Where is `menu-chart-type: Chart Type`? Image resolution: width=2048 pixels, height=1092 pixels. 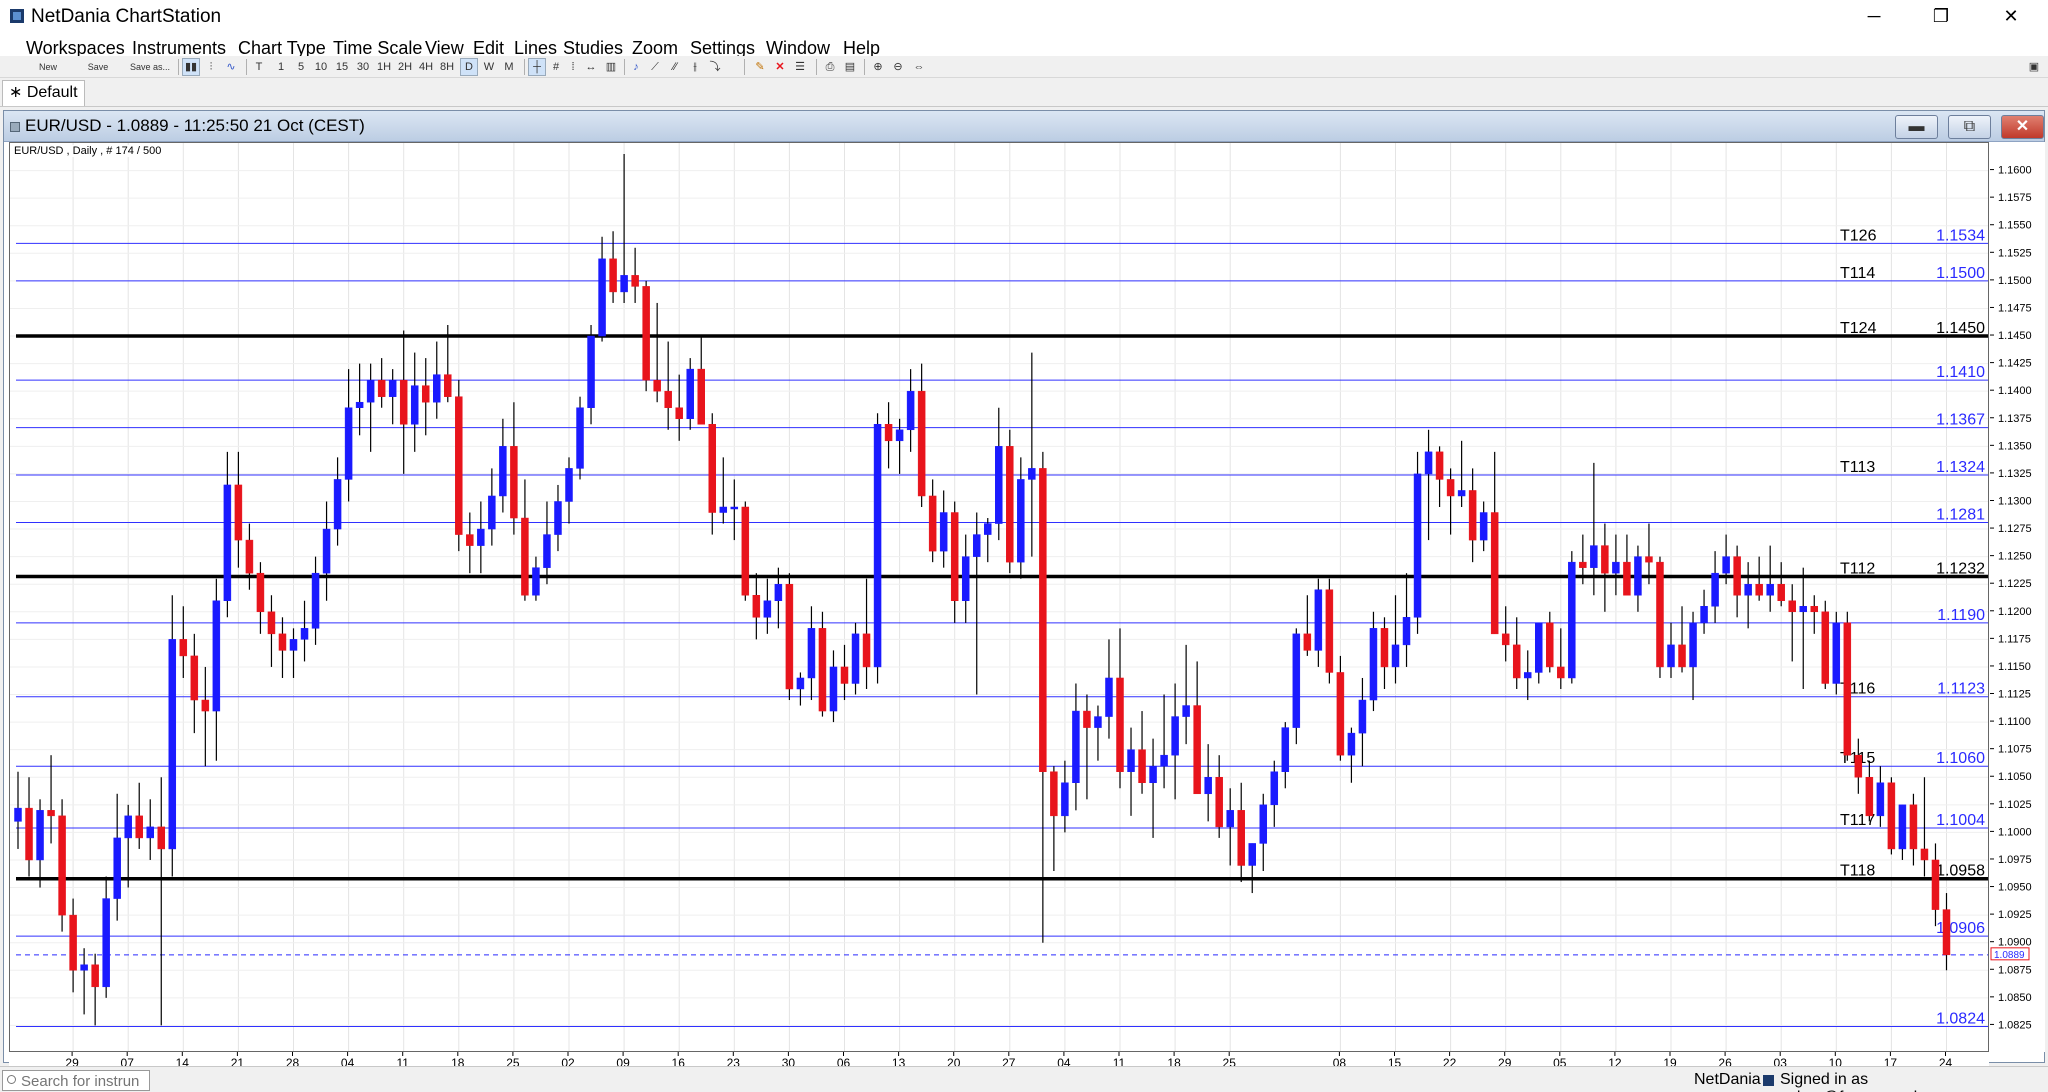
menu-chart-type: Chart Type is located at coordinates (282, 48).